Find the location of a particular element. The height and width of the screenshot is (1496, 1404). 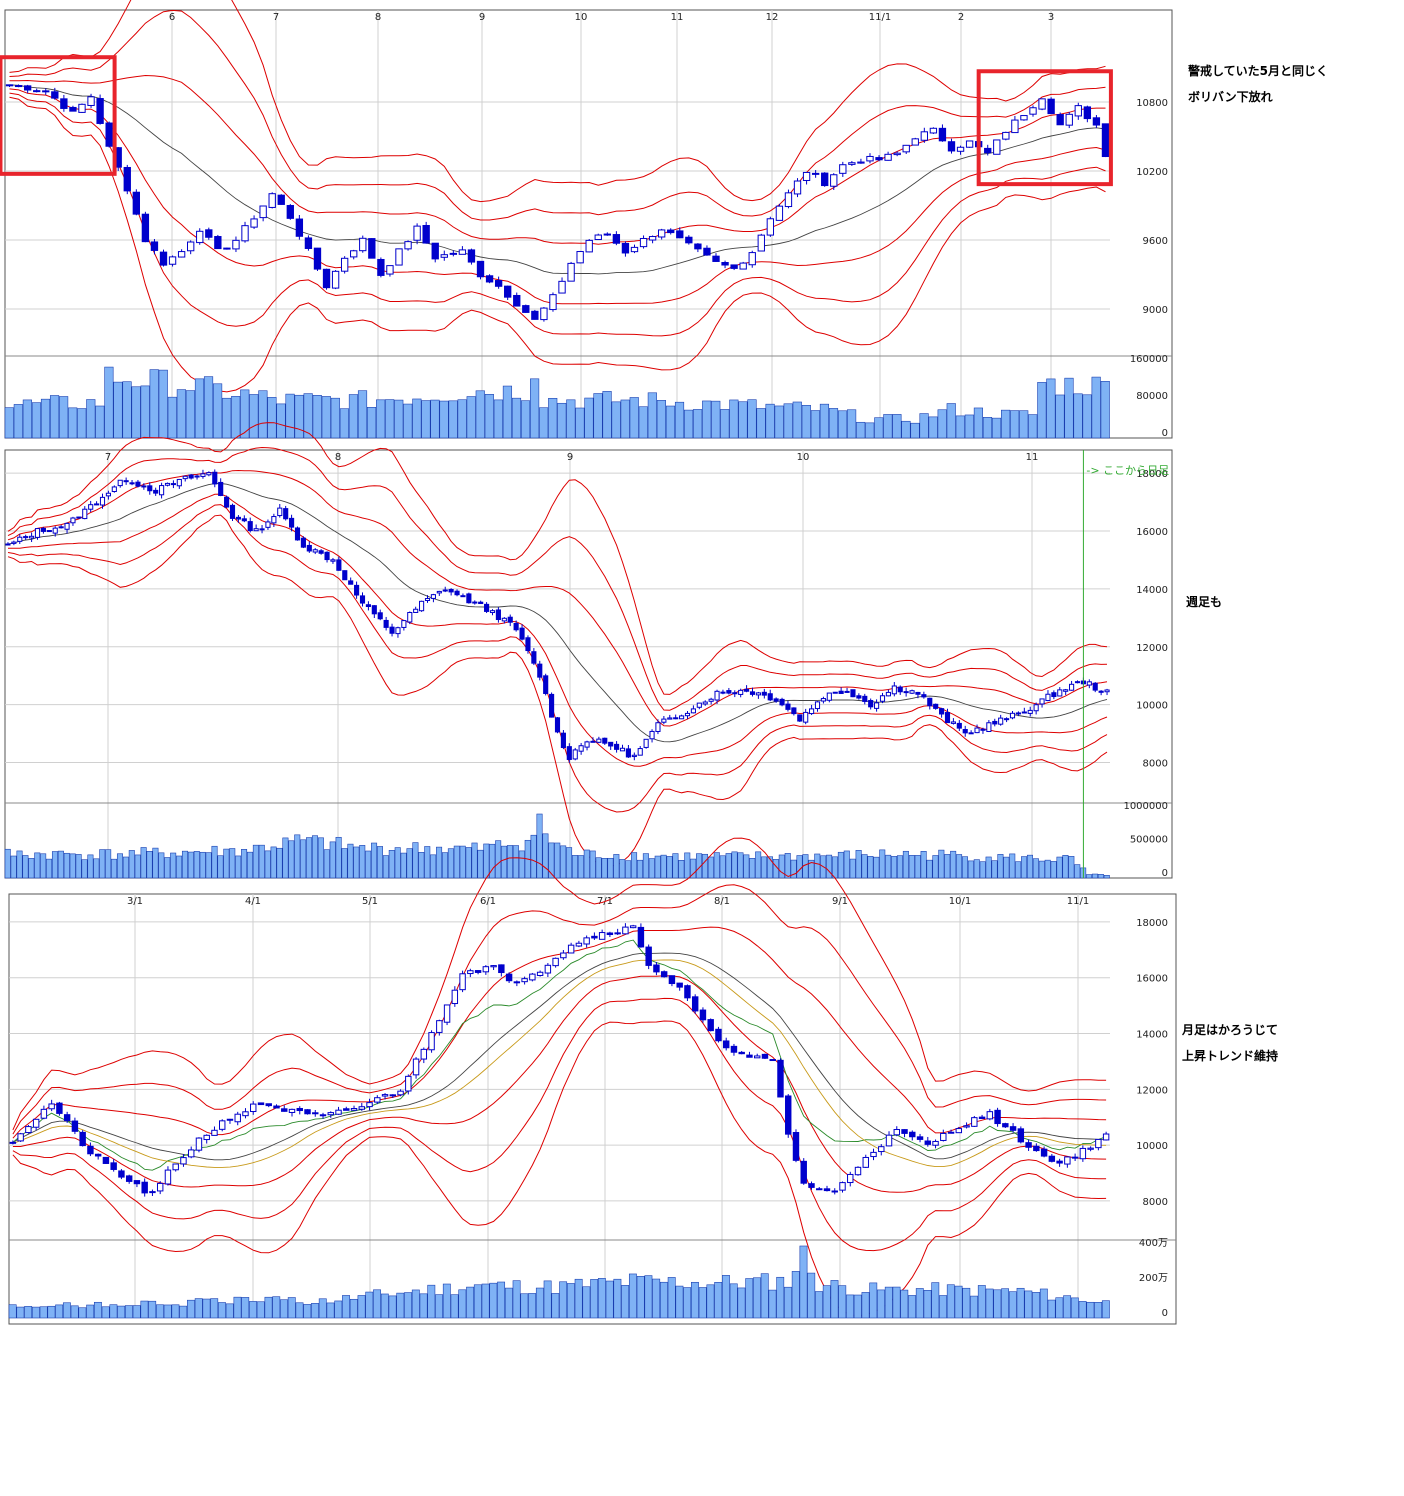

monthly-annotation: 月足はかろうじて 上昇トレンド維持 is located at coordinates (1230, 1043).